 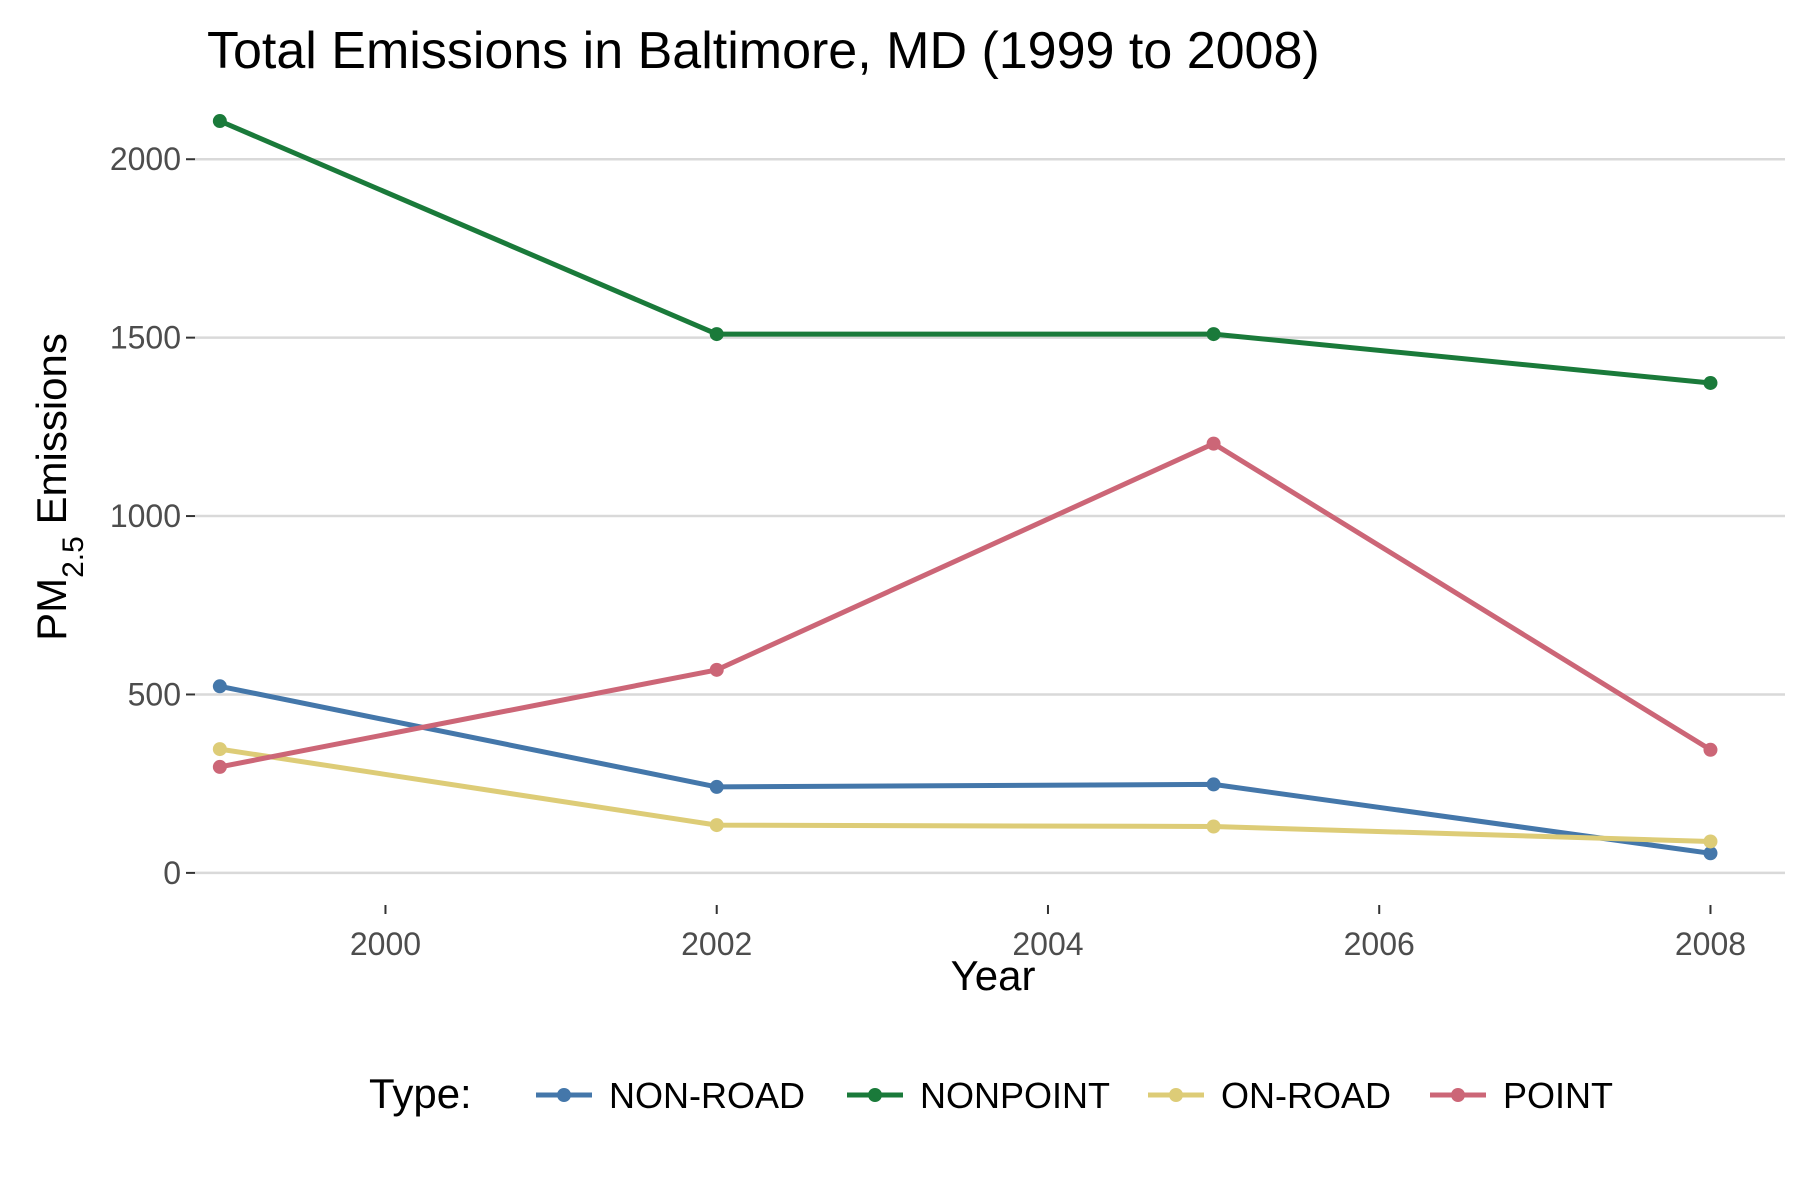 I want to click on y-axis-title-prefix: PM, so click(x=51, y=609).